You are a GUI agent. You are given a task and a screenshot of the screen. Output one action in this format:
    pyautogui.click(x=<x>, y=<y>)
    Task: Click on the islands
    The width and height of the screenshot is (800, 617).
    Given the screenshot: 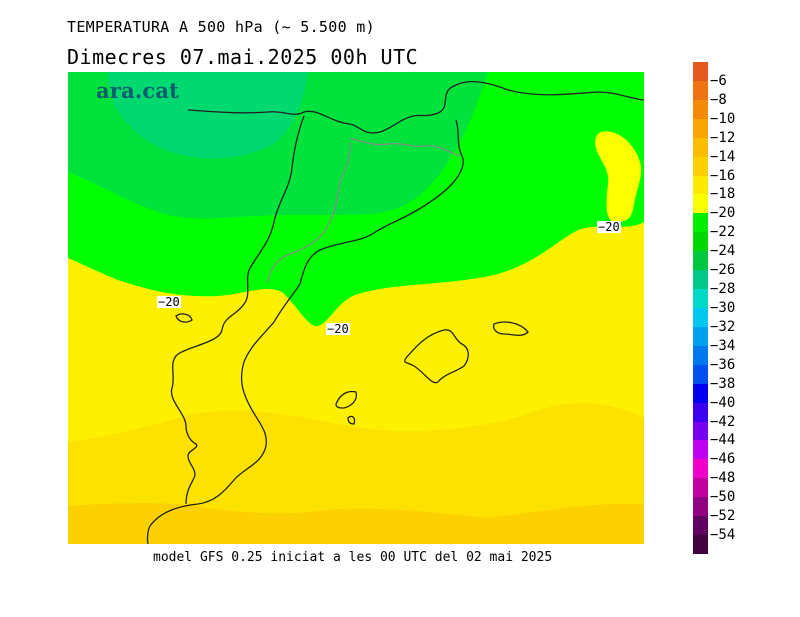 What is the action you would take?
    pyautogui.click(x=352, y=369)
    